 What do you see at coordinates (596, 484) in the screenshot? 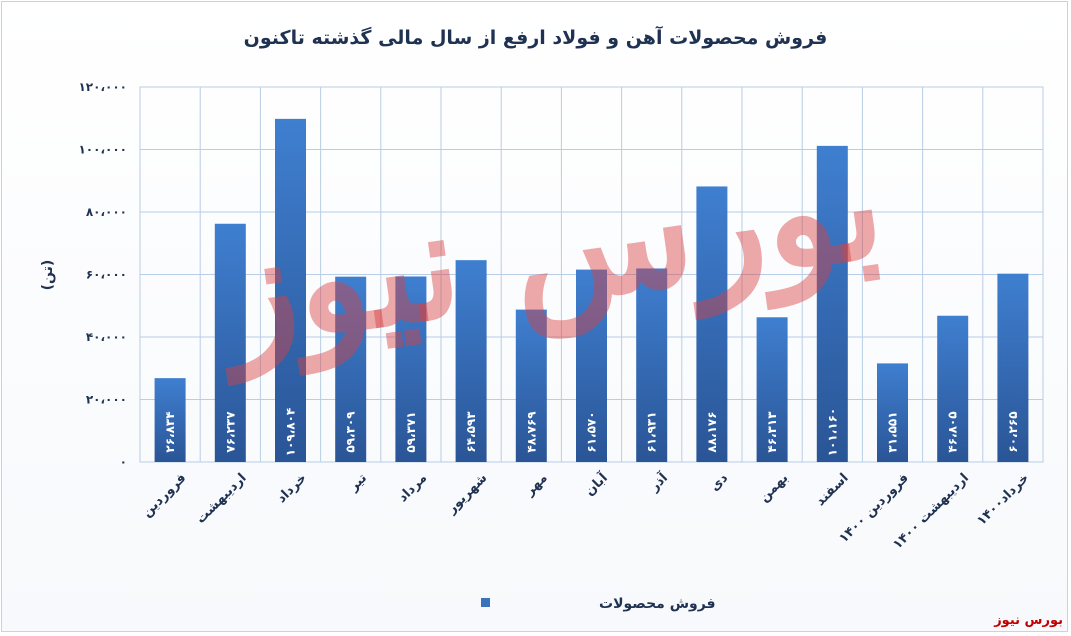
I see `x-tick-label: آبان` at bounding box center [596, 484].